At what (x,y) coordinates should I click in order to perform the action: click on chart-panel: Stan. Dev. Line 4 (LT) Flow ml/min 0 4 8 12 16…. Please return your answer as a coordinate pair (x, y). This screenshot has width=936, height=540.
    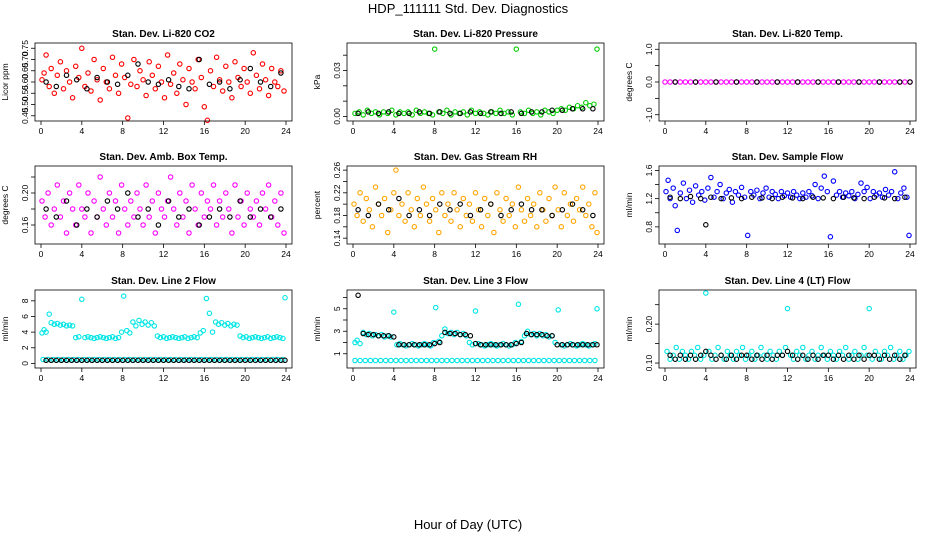
    Looking at the image, I should click on (770, 329).